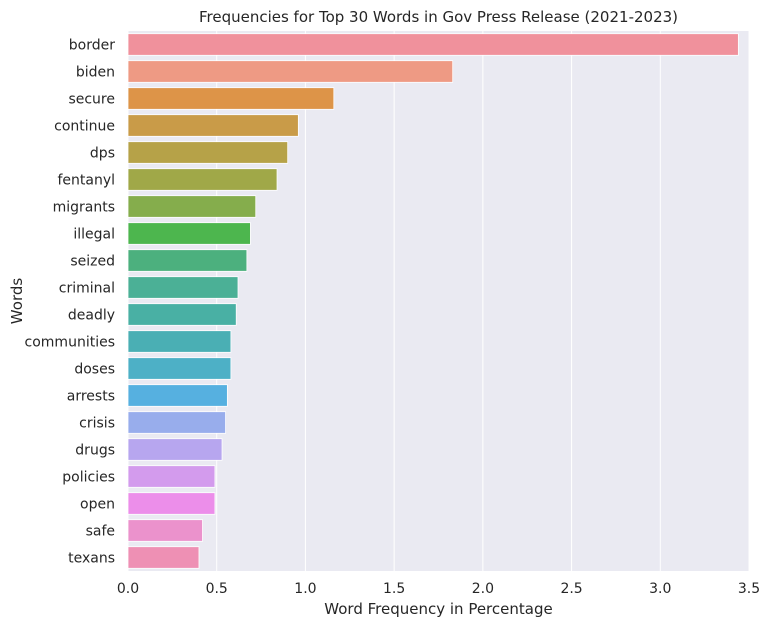  I want to click on y-tick-label: texans, so click(91, 559).